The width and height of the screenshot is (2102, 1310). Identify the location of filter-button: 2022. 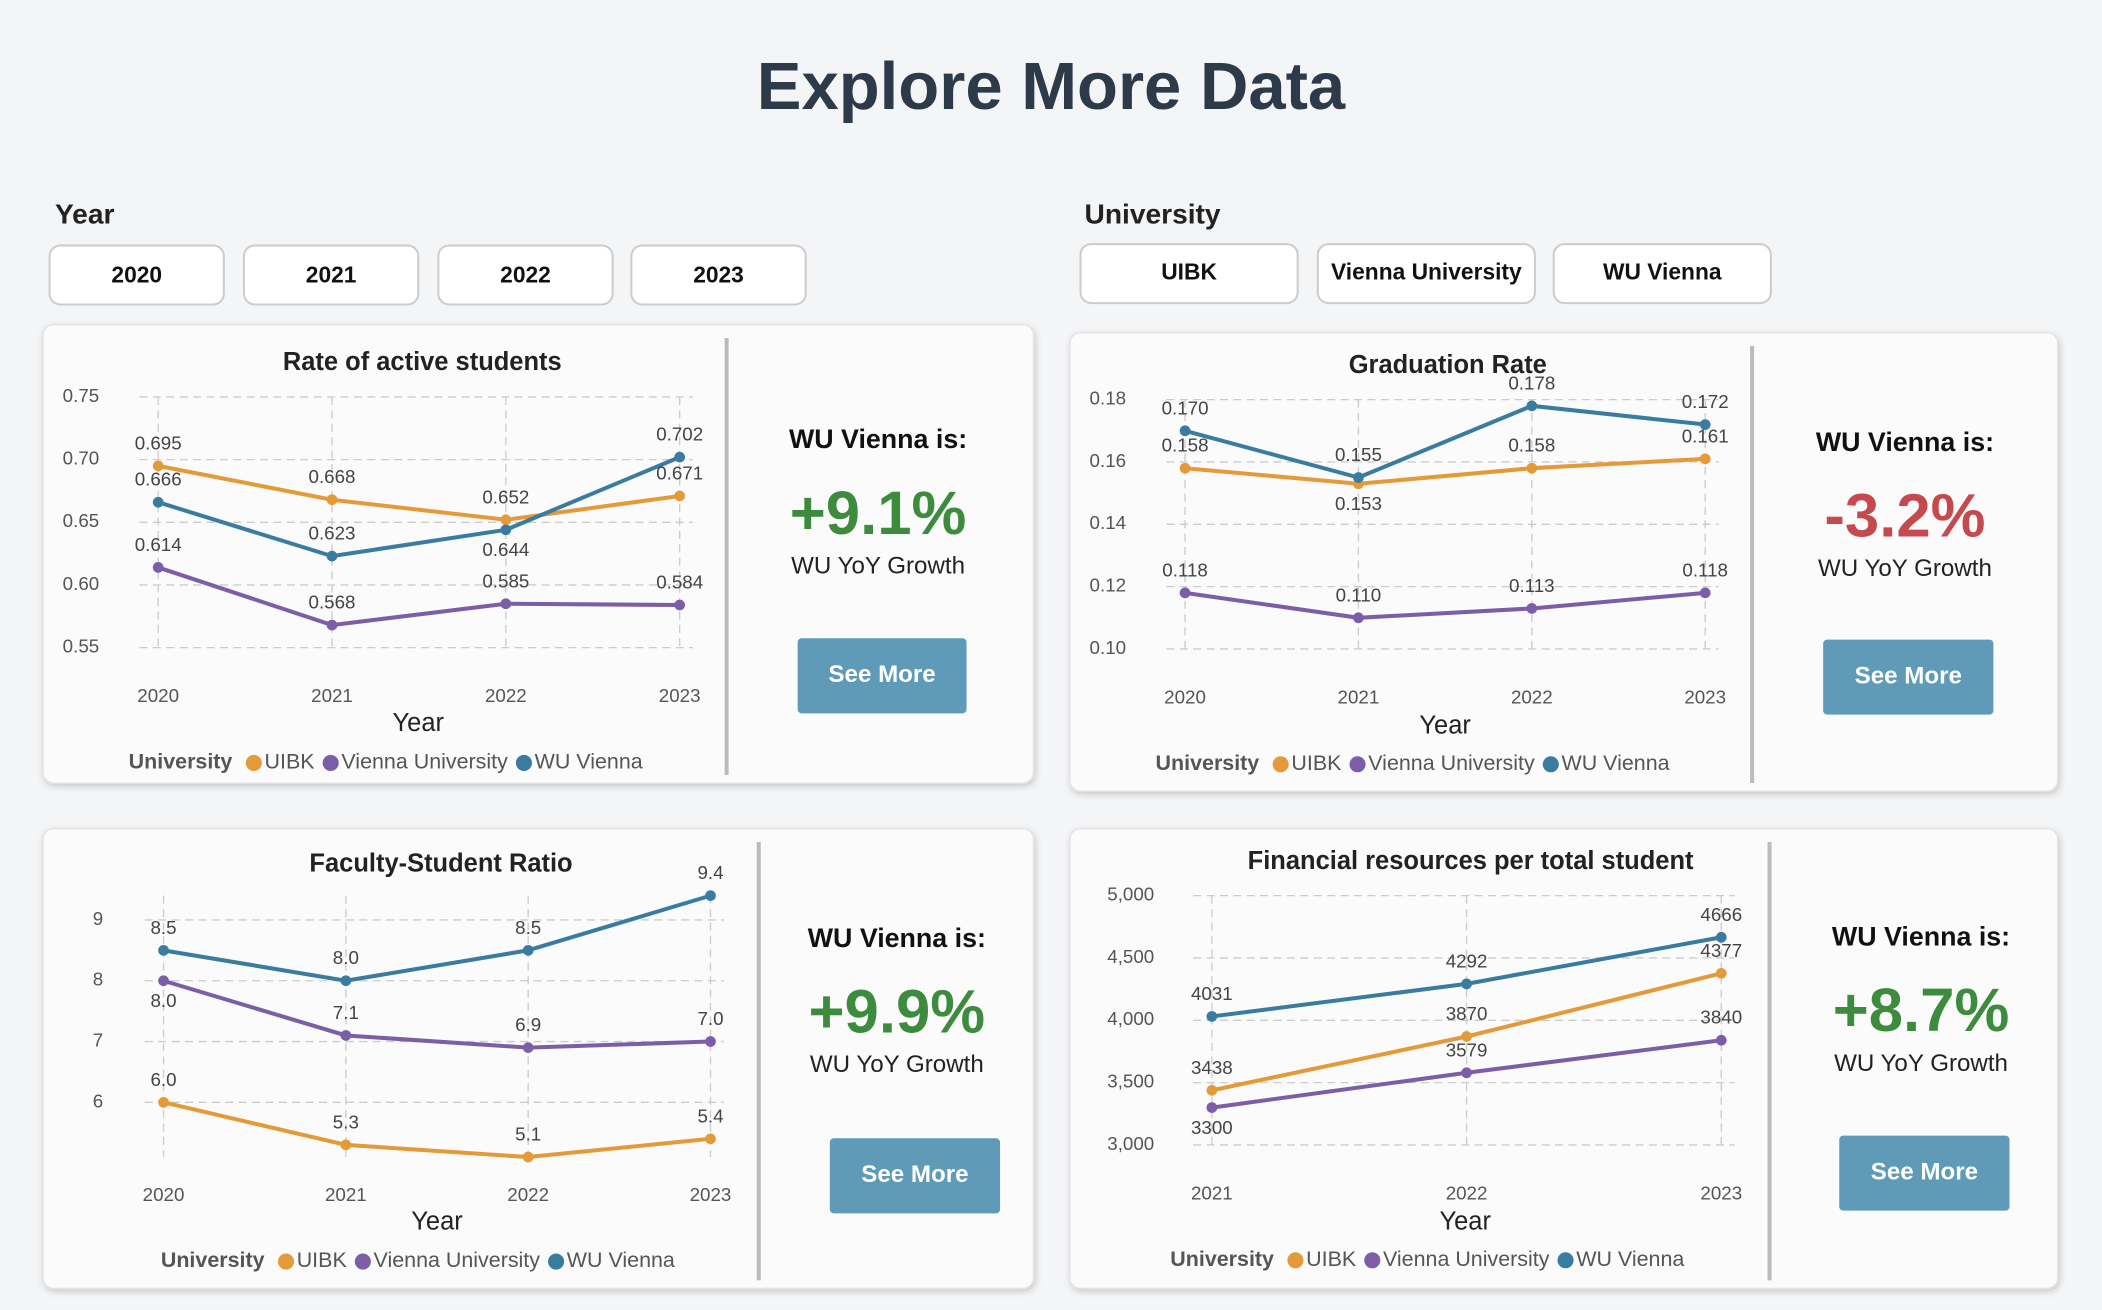
(525, 275).